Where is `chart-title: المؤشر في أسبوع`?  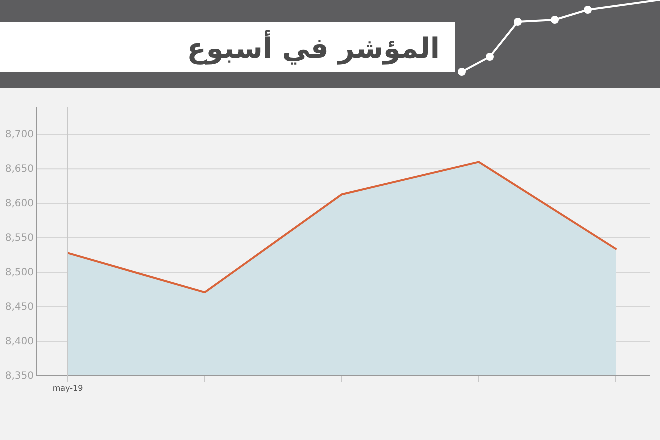 chart-title: المؤشر في أسبوع is located at coordinates (313, 47).